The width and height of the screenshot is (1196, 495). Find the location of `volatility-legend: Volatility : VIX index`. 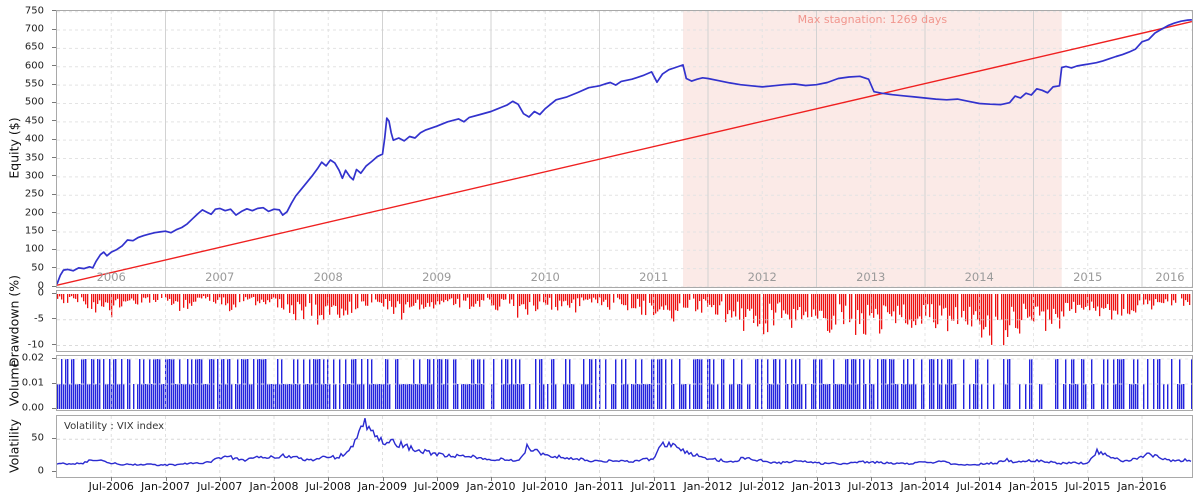

volatility-legend: Volatility : VIX index is located at coordinates (114, 426).